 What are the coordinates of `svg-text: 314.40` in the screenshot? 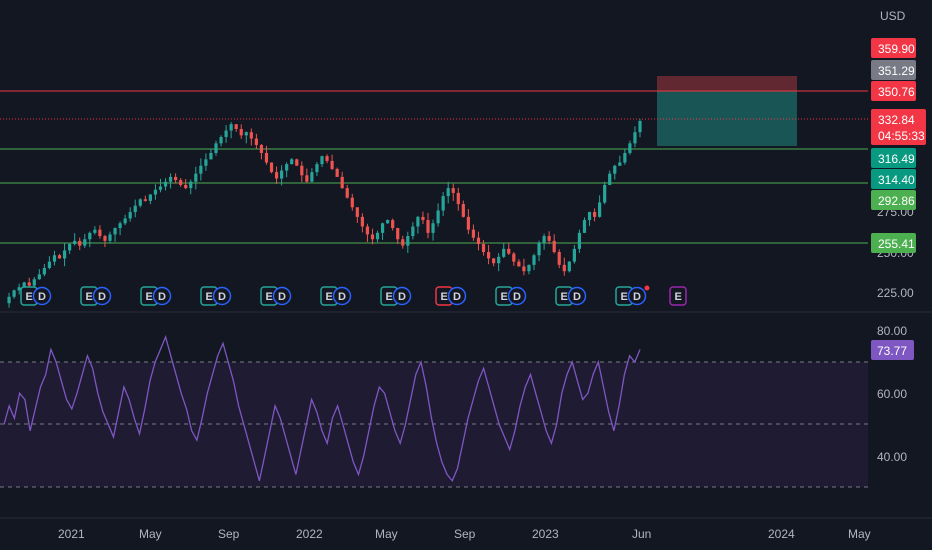 It's located at (896, 180).